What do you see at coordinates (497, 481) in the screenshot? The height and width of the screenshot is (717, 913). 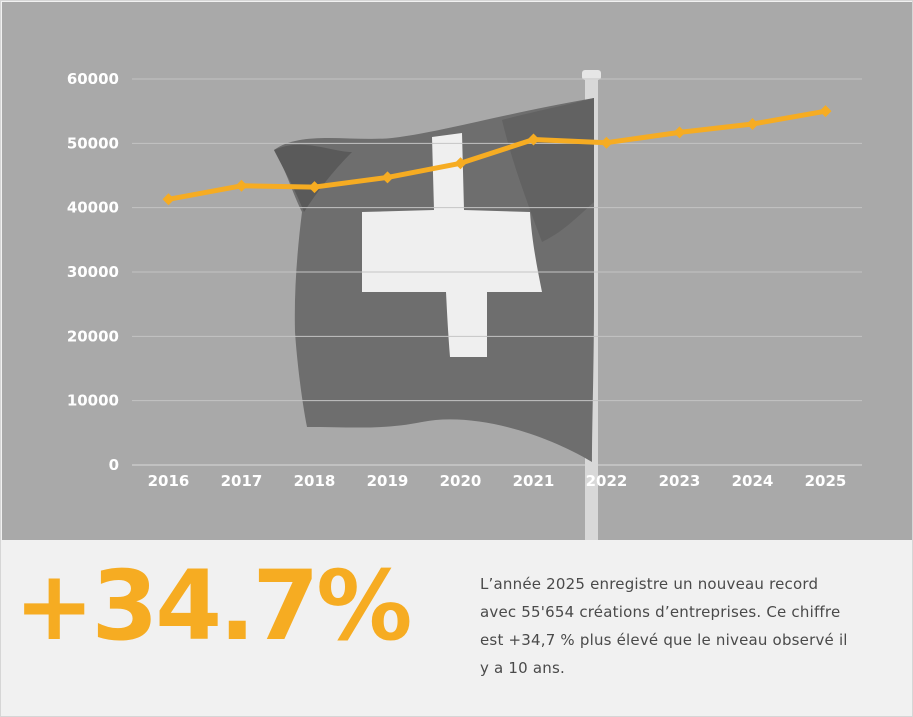 I see `x-axis: 2016 2017 2018 2019 2020 2021 2022 2023 2024 2025` at bounding box center [497, 481].